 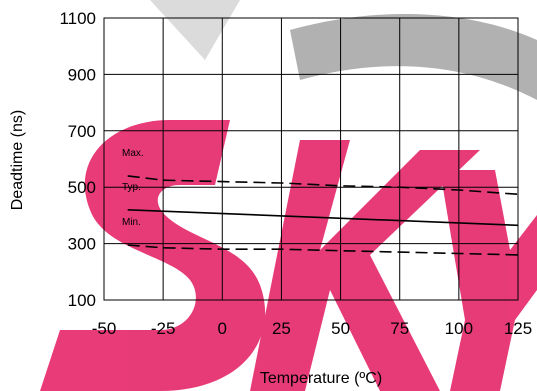 What do you see at coordinates (323, 185) in the screenshot?
I see `series-line-max` at bounding box center [323, 185].